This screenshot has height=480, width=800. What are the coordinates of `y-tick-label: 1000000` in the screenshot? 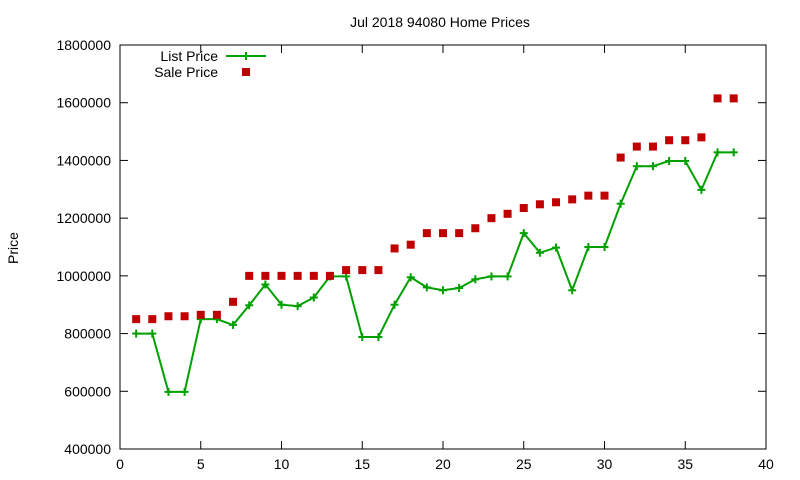 It's located at (83, 276).